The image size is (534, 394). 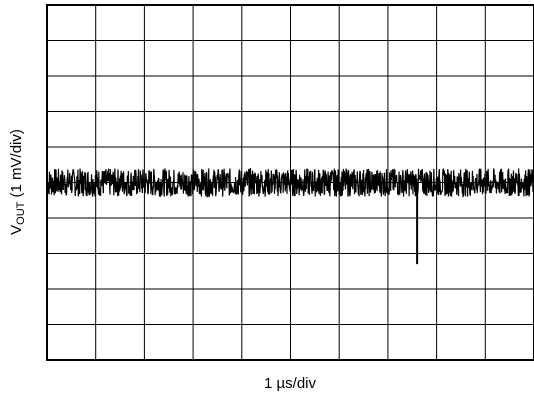 I want to click on x-axis-label: 1 µs/div, so click(x=290, y=383).